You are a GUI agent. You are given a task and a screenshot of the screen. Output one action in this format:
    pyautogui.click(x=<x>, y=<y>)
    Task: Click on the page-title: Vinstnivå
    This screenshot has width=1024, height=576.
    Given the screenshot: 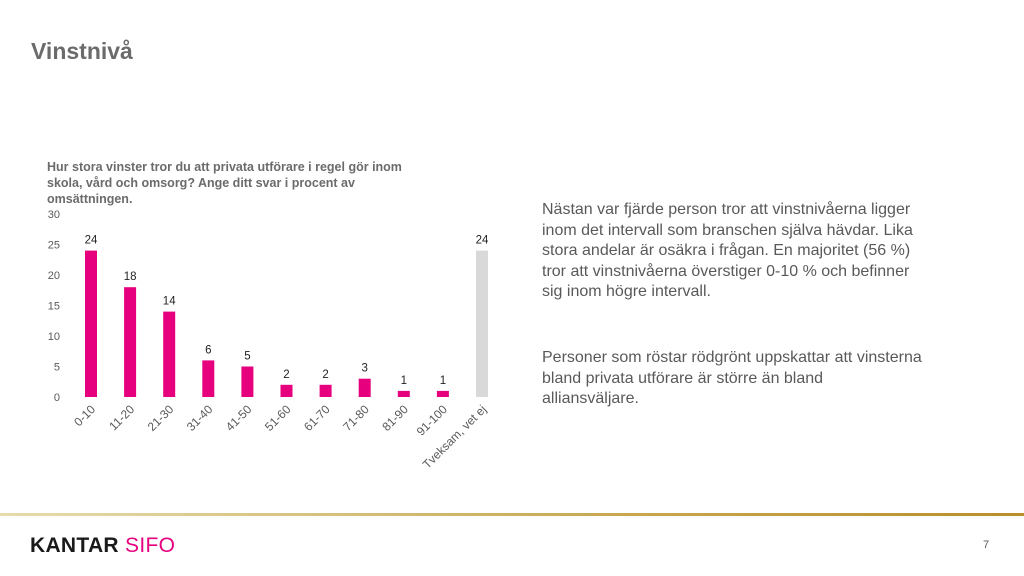 What is the action you would take?
    pyautogui.click(x=82, y=51)
    